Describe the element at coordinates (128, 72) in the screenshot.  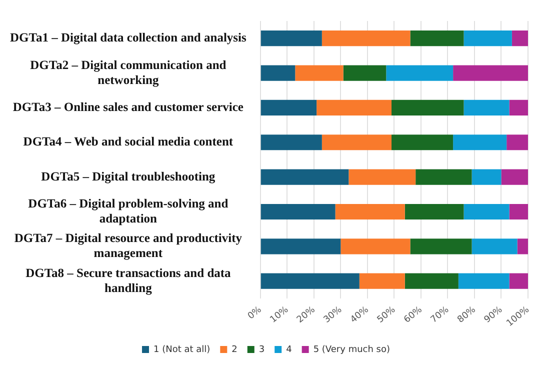
I see `y-tick-label: DGTa2 – Digital communication and networking` at that location.